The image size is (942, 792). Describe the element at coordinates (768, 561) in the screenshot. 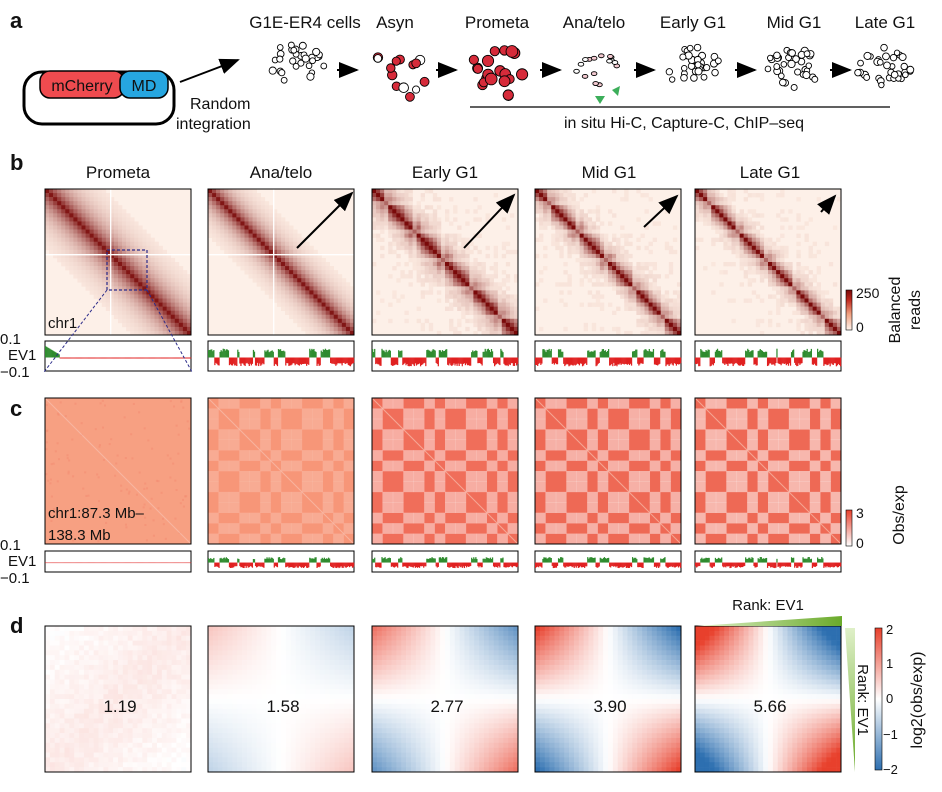

I see `ev1-track-c-late-g1` at that location.